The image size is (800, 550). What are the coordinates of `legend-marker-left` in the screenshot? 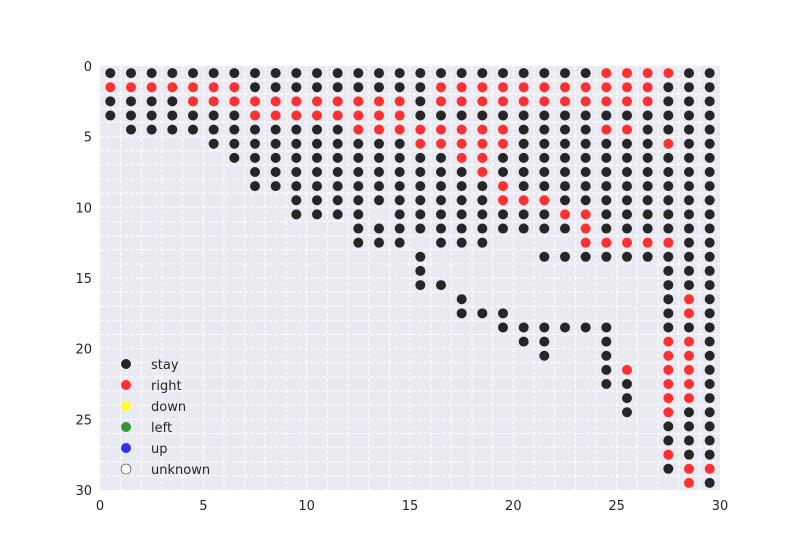 It's located at (126, 427).